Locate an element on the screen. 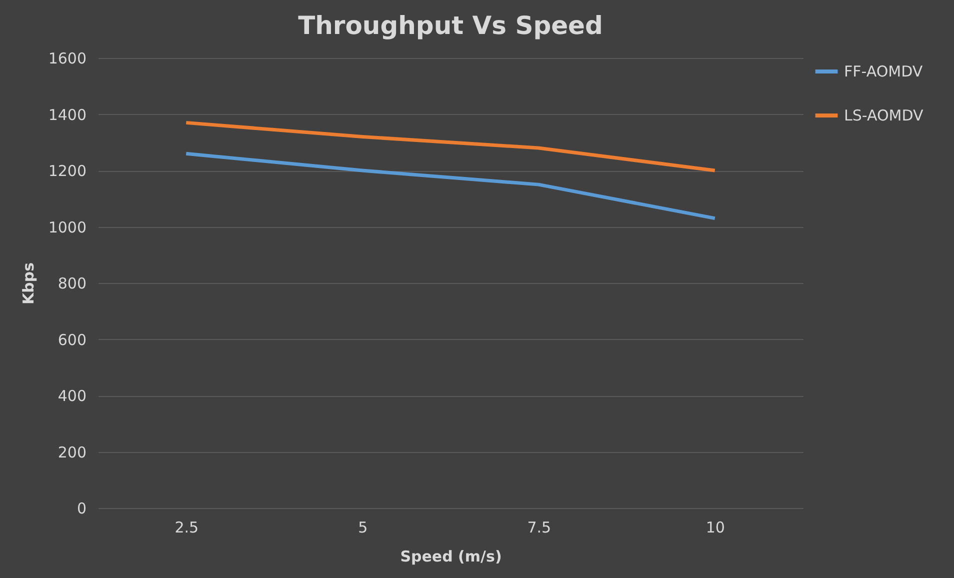 The image size is (954, 578). x-tick-label: 7.5 is located at coordinates (539, 527).